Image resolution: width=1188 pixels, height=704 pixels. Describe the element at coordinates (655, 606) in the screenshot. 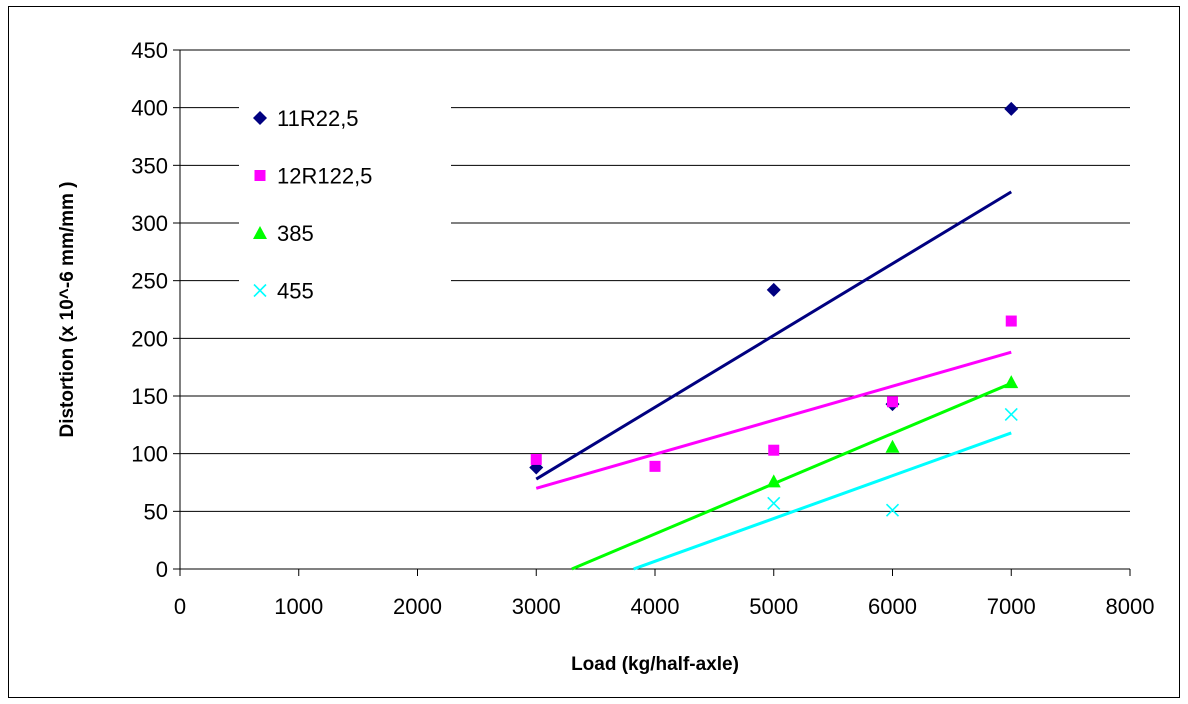

I see `x-tick-label-4000: 4000` at that location.